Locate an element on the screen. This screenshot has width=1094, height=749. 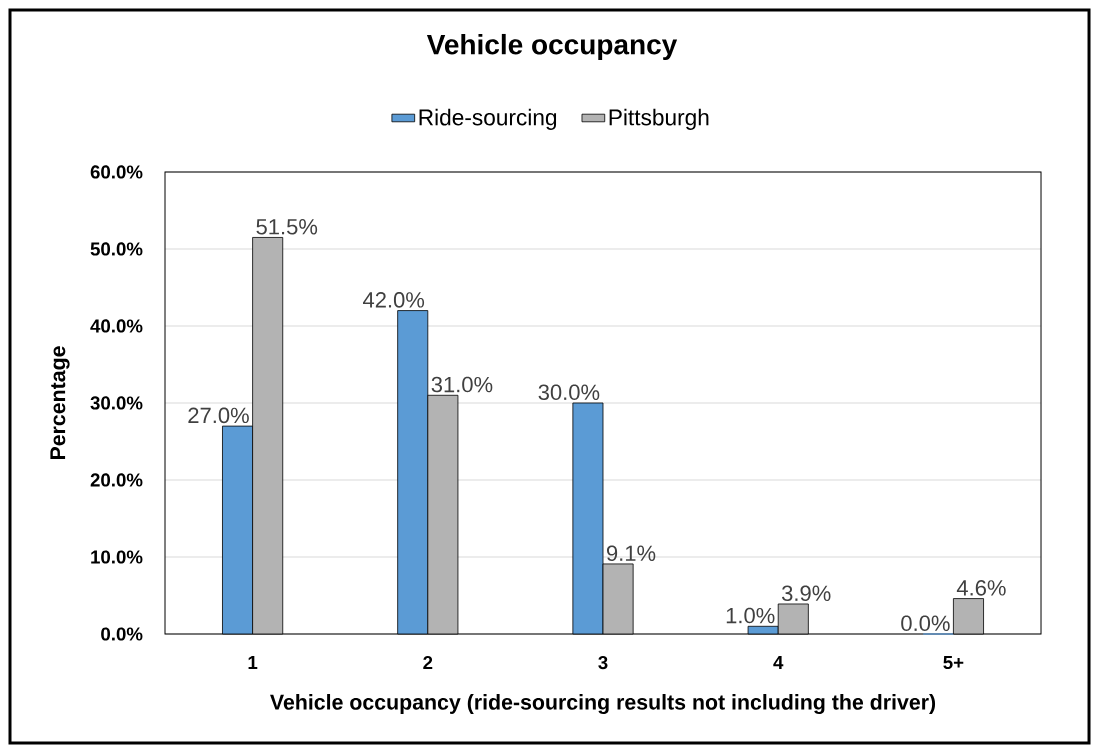
legend-label: Pittsburgh is located at coordinates (659, 119).